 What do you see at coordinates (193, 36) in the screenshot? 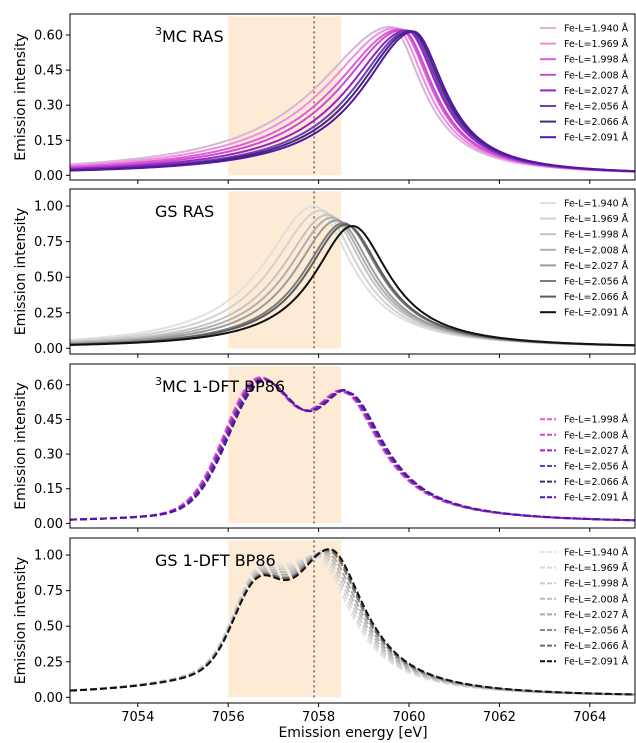
I see `panel-title-text: MC RAS` at bounding box center [193, 36].